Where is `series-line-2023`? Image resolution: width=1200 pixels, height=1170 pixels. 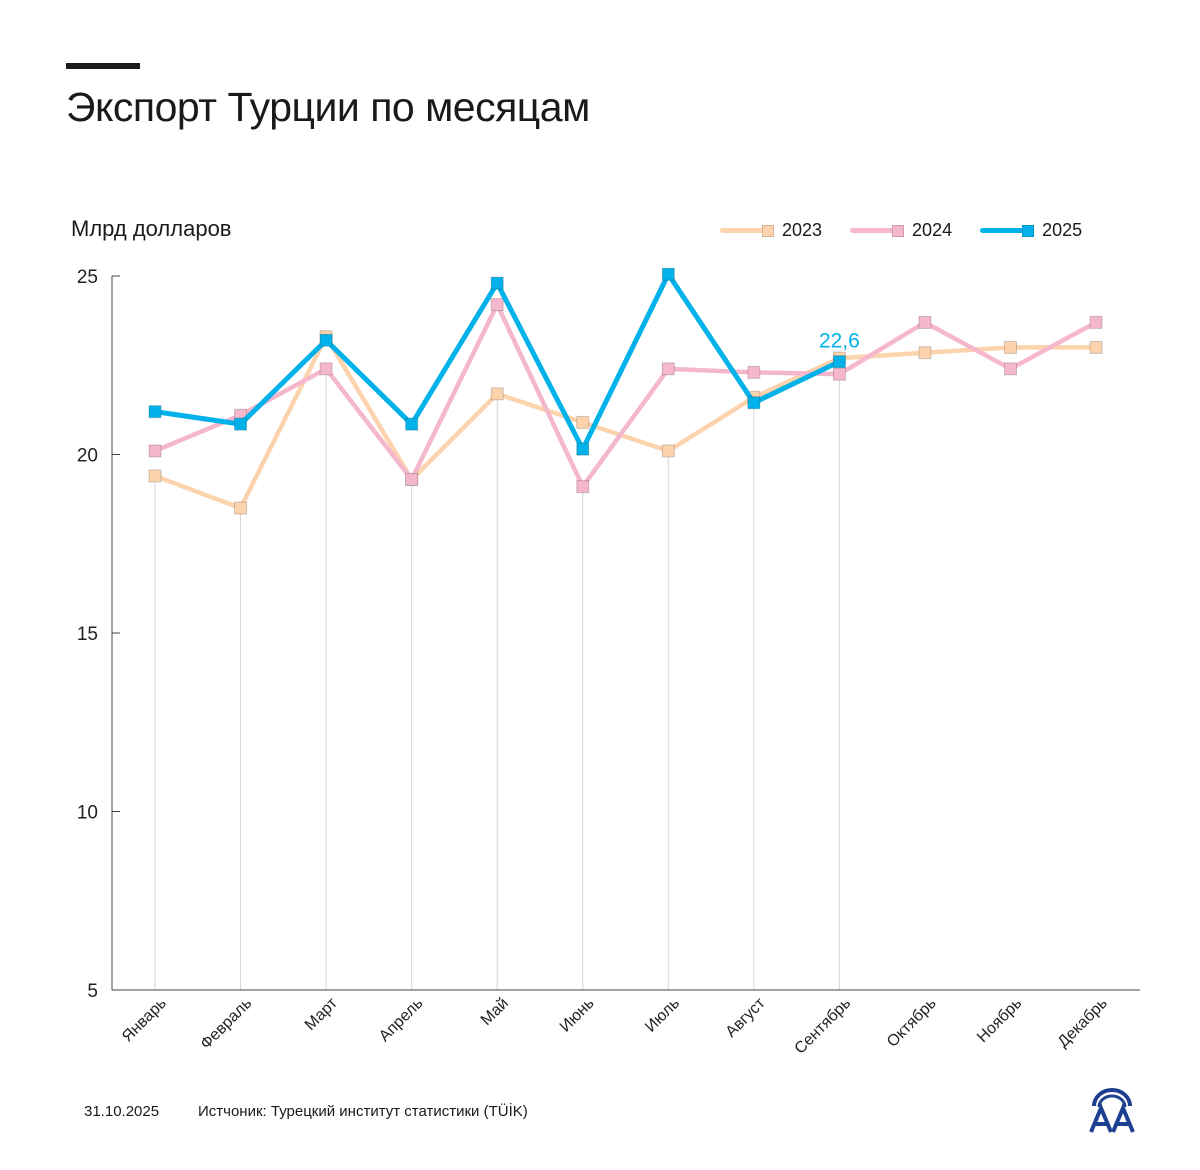
series-line-2023 is located at coordinates (625, 422).